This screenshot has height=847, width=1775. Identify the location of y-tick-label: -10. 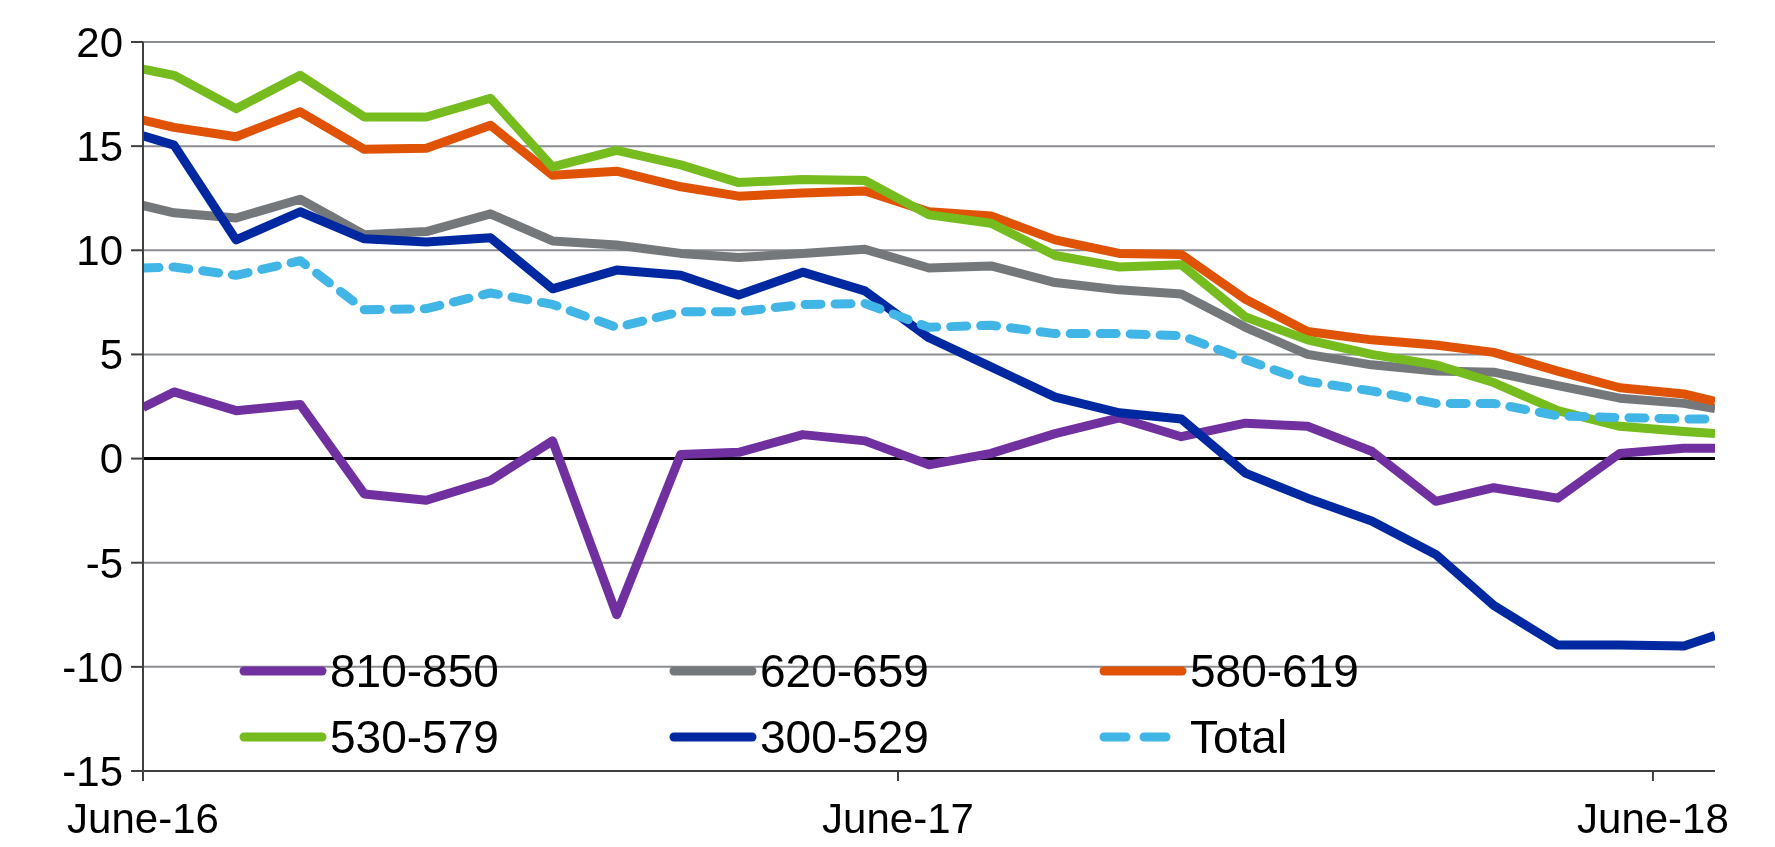
(92, 667).